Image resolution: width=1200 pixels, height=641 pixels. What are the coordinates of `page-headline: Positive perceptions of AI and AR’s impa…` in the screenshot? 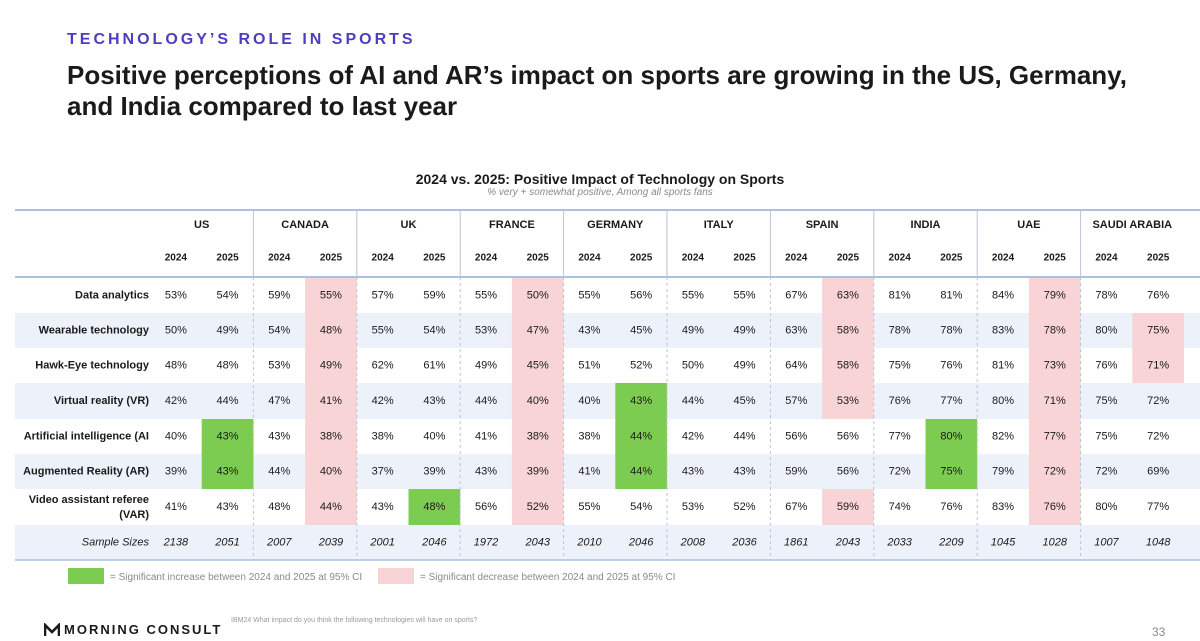 It's located at (597, 90).